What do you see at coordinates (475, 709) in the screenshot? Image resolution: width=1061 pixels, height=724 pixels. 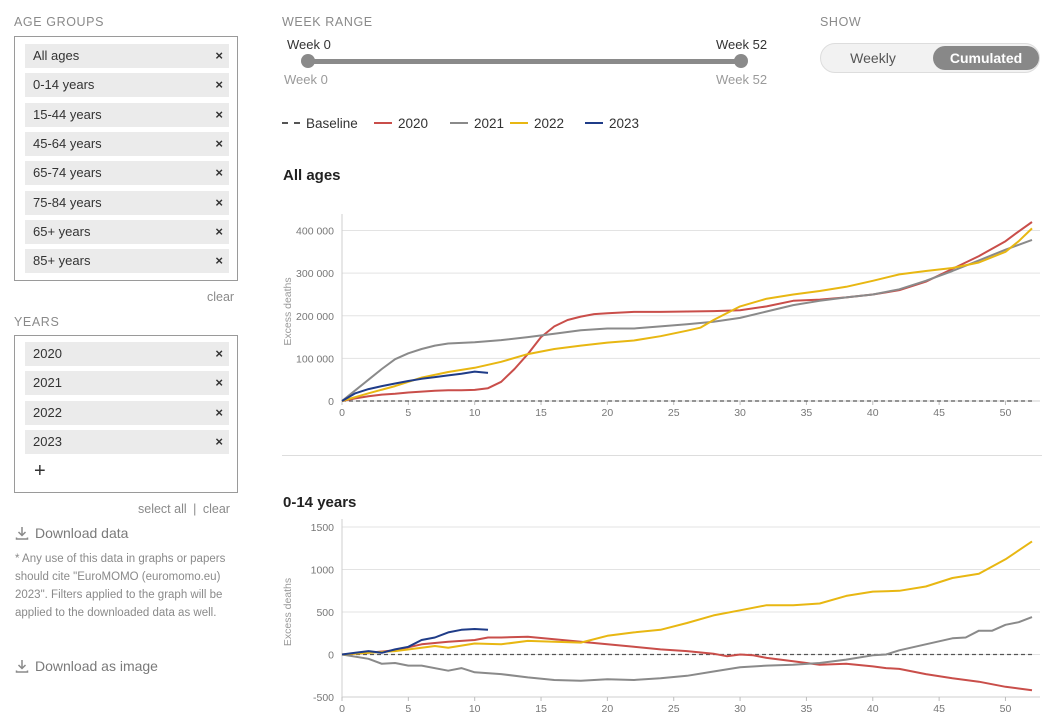 I see `x-tick-label: 10` at bounding box center [475, 709].